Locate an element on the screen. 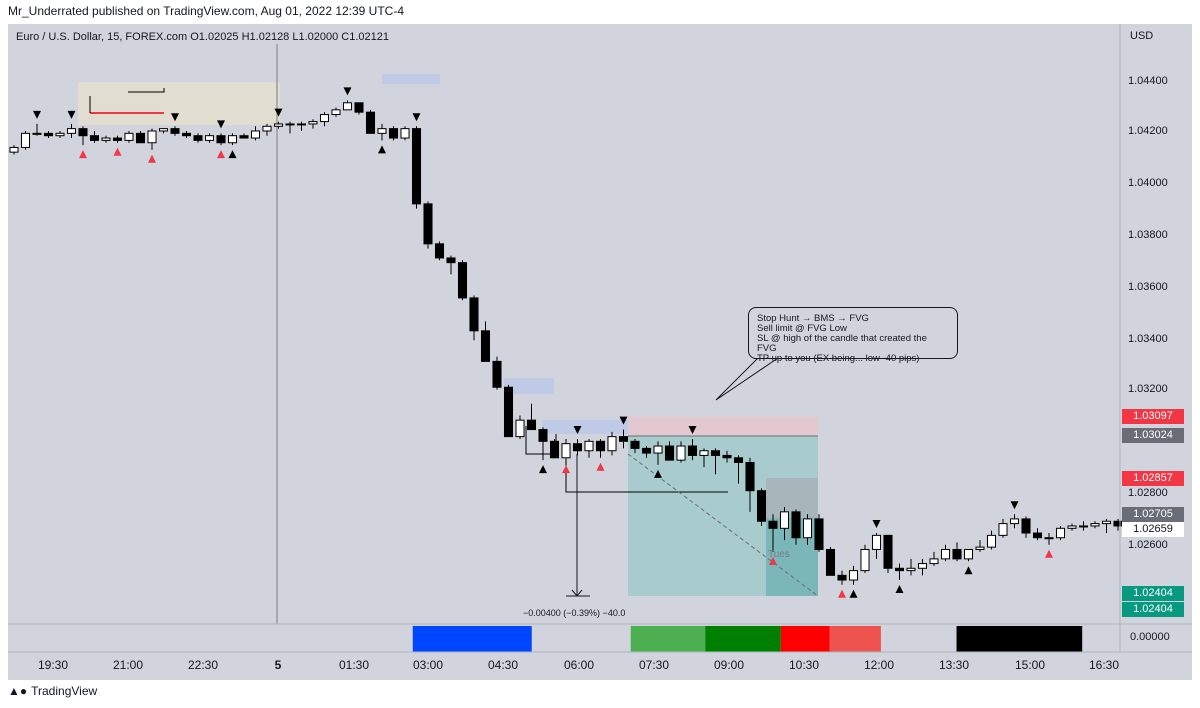 Image resolution: width=1200 pixels, height=708 pixels. price-badge-last: 1.02659 is located at coordinates (1153, 529).